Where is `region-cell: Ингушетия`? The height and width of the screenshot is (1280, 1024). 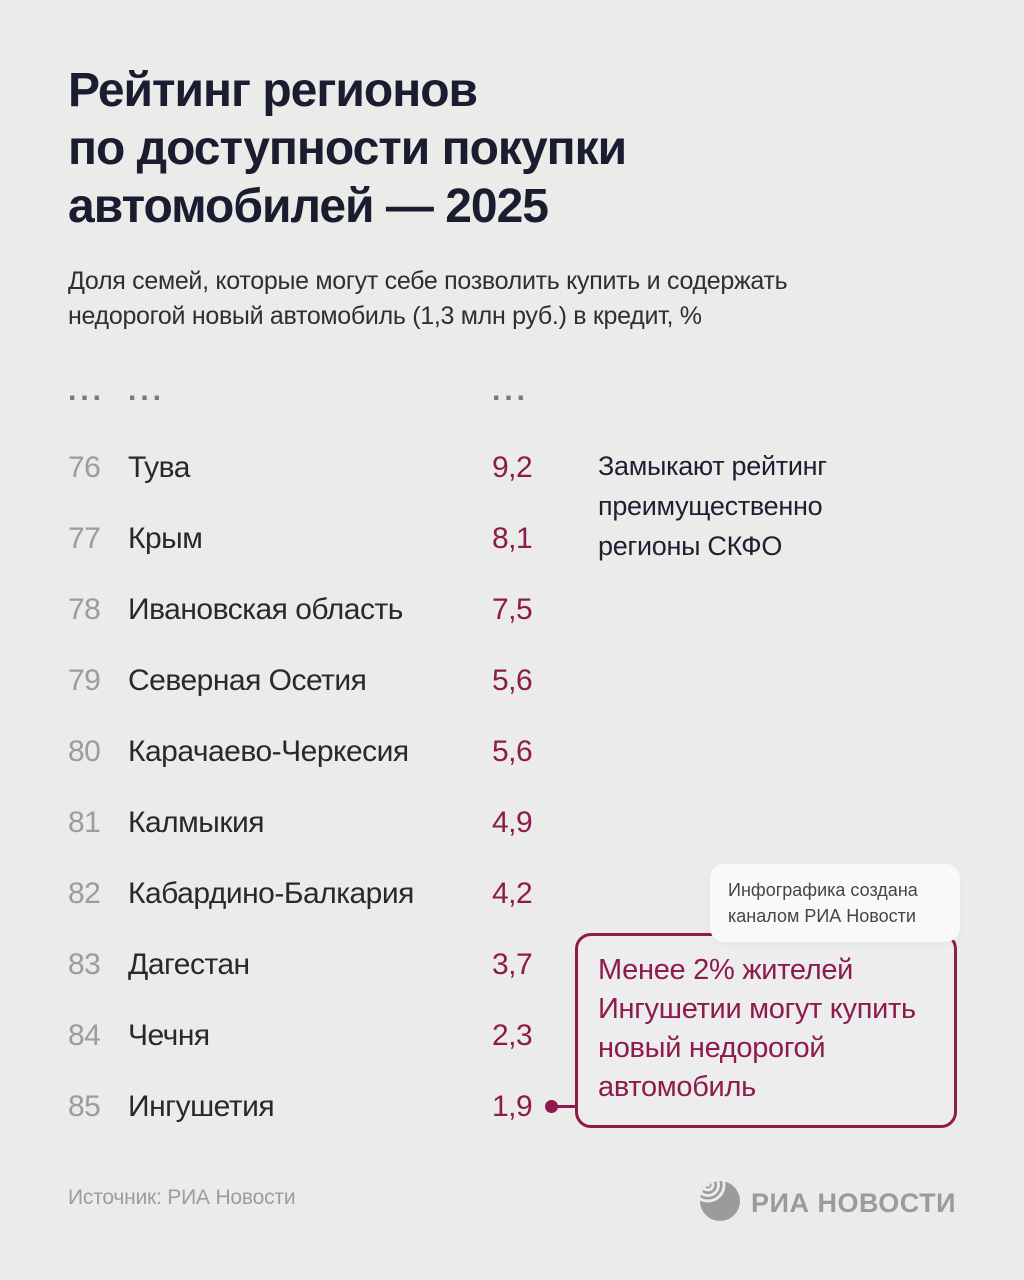
region-cell: Ингушетия is located at coordinates (201, 1106).